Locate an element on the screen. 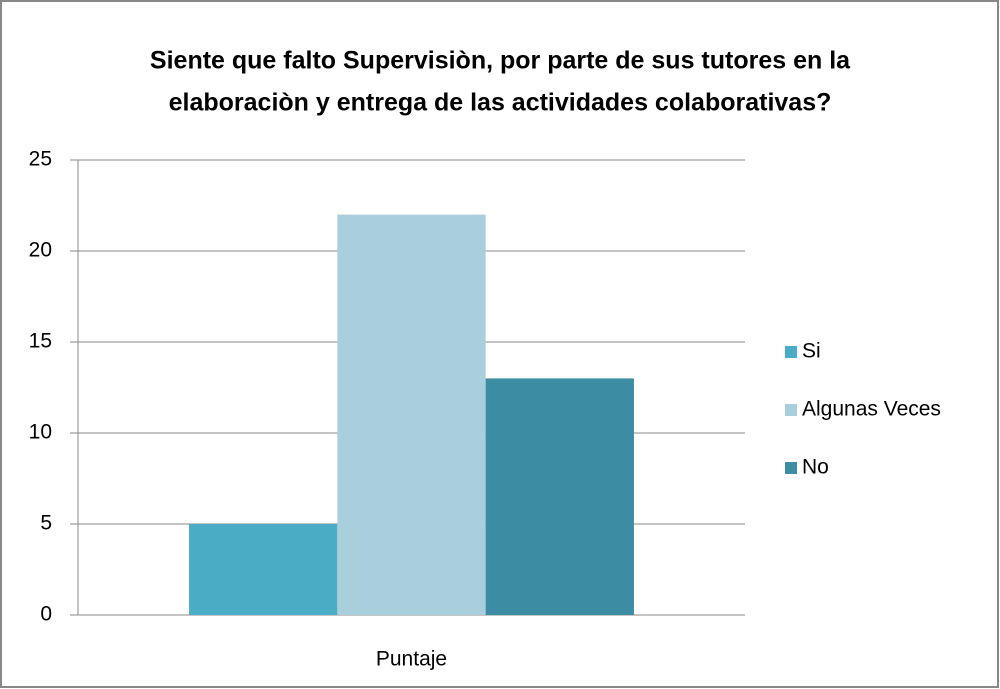 The height and width of the screenshot is (689, 1000). y-tick-label: 5 is located at coordinates (46, 523).